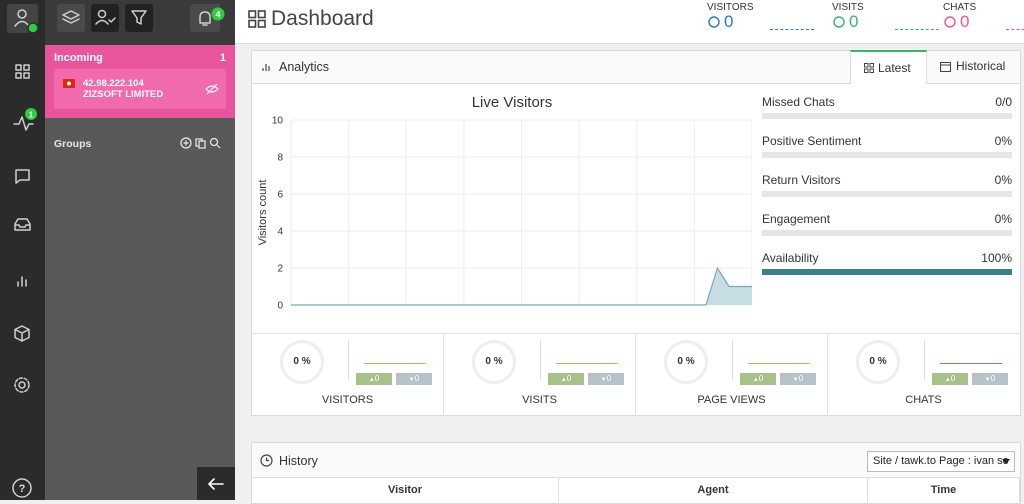  What do you see at coordinates (512, 102) in the screenshot?
I see `chart-title: Live Visitors` at bounding box center [512, 102].